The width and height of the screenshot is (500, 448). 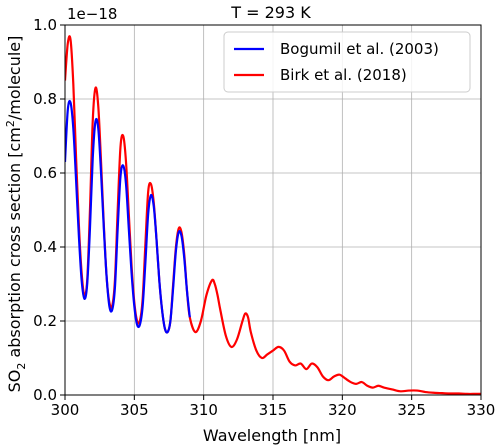 I want to click on y-tick-label: 0.2, so click(x=45, y=321).